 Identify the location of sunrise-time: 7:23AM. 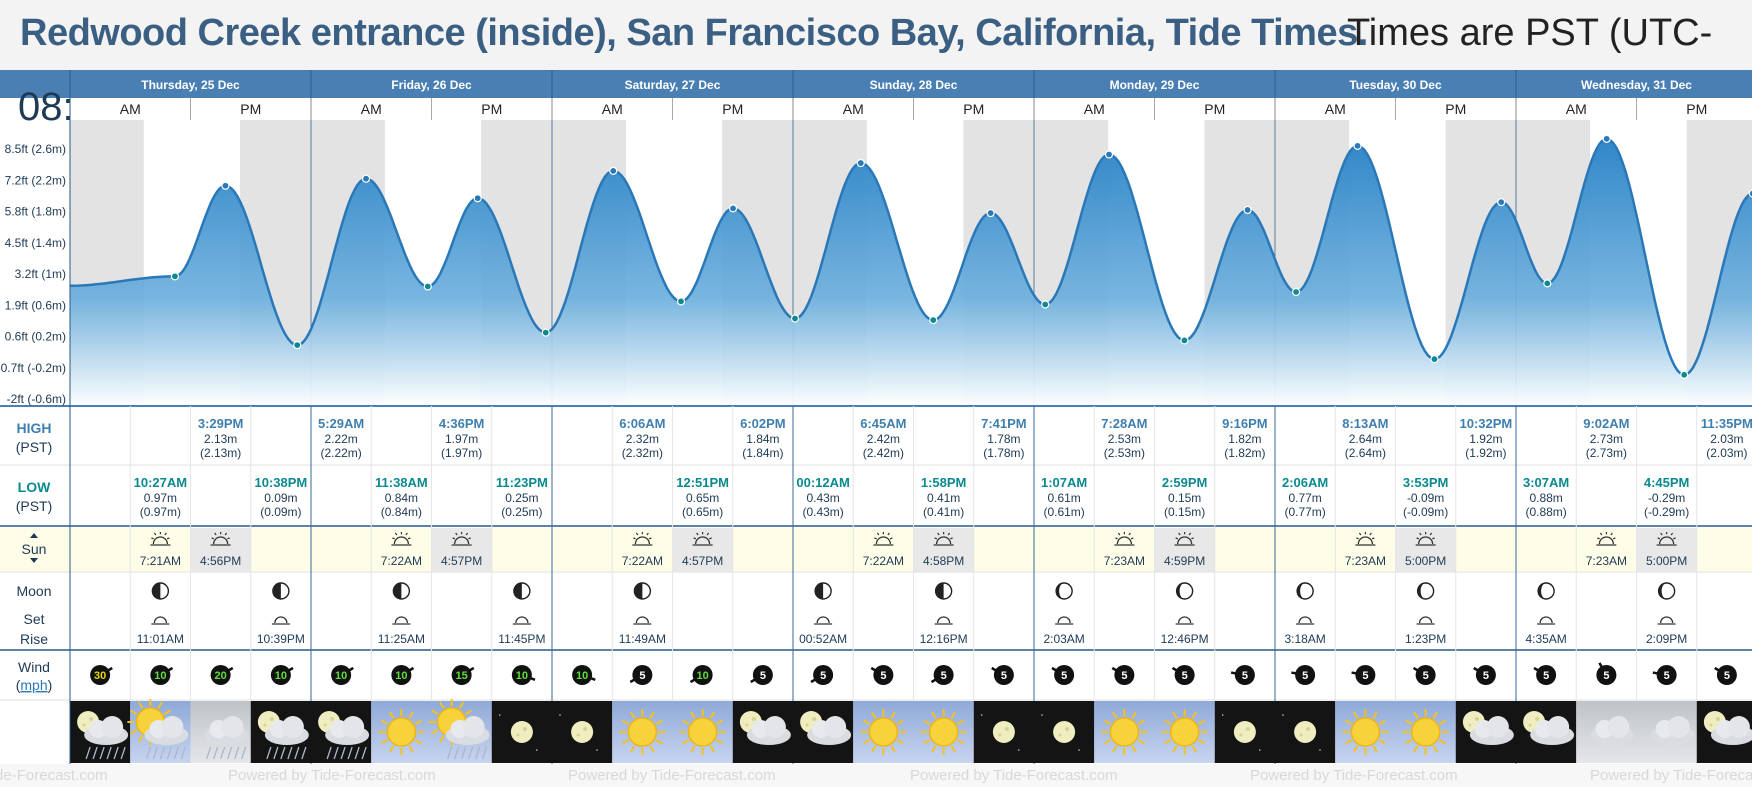
(1606, 561).